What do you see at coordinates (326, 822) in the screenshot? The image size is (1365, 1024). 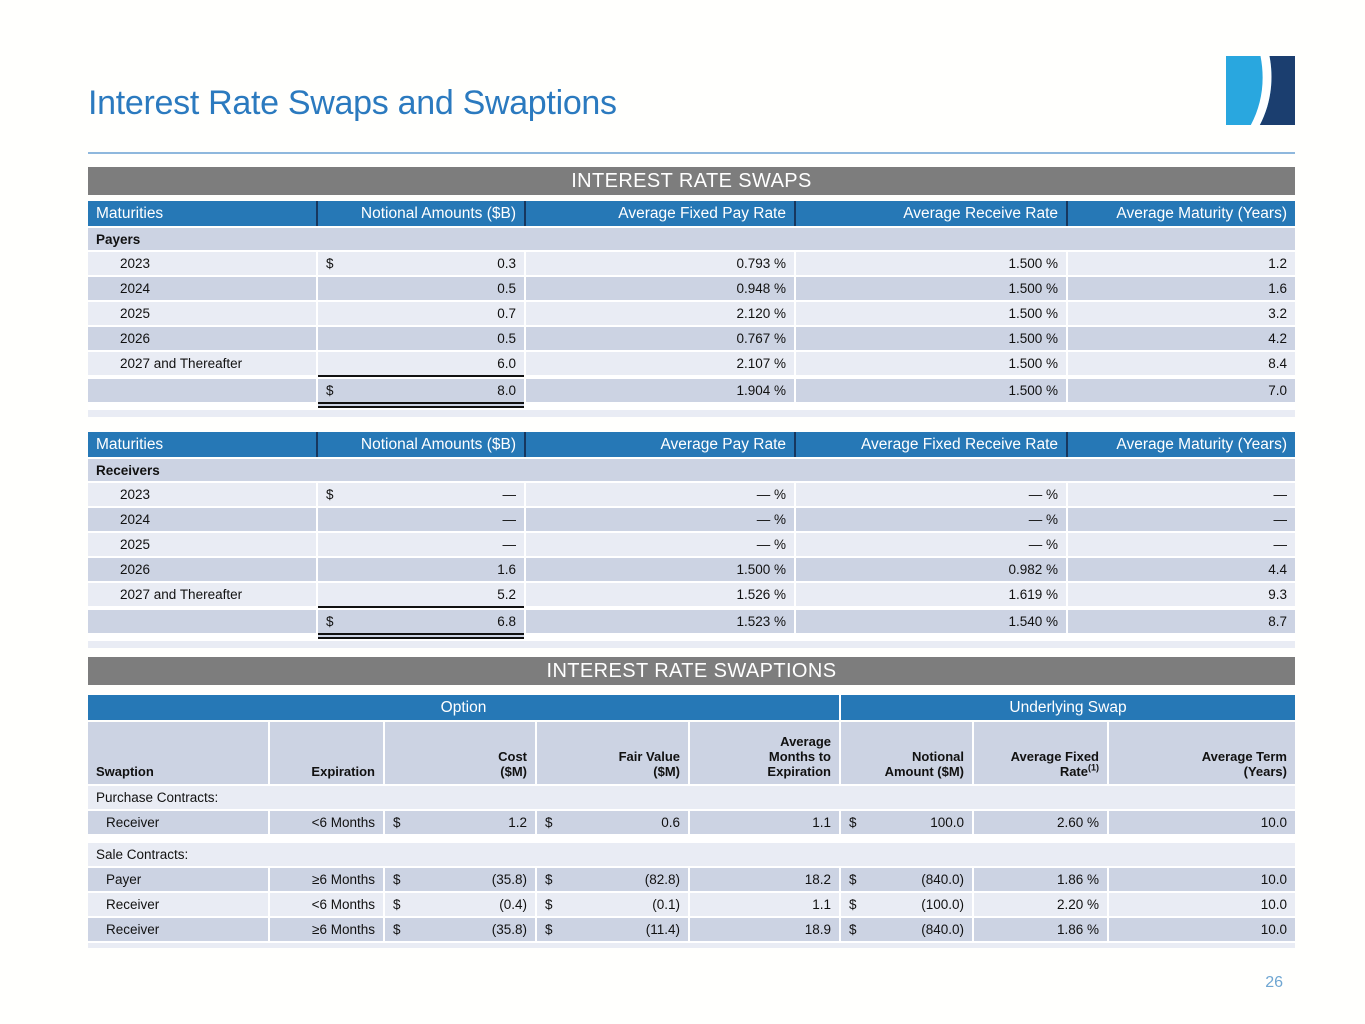 I see `cell-expiration: <6 Months` at bounding box center [326, 822].